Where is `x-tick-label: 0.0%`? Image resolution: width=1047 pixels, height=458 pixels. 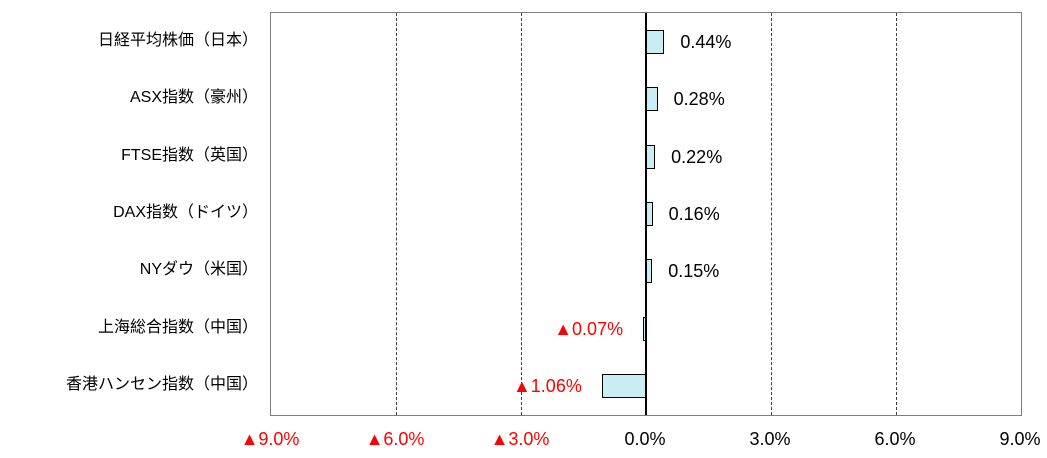
x-tick-label: 0.0% is located at coordinates (645, 439).